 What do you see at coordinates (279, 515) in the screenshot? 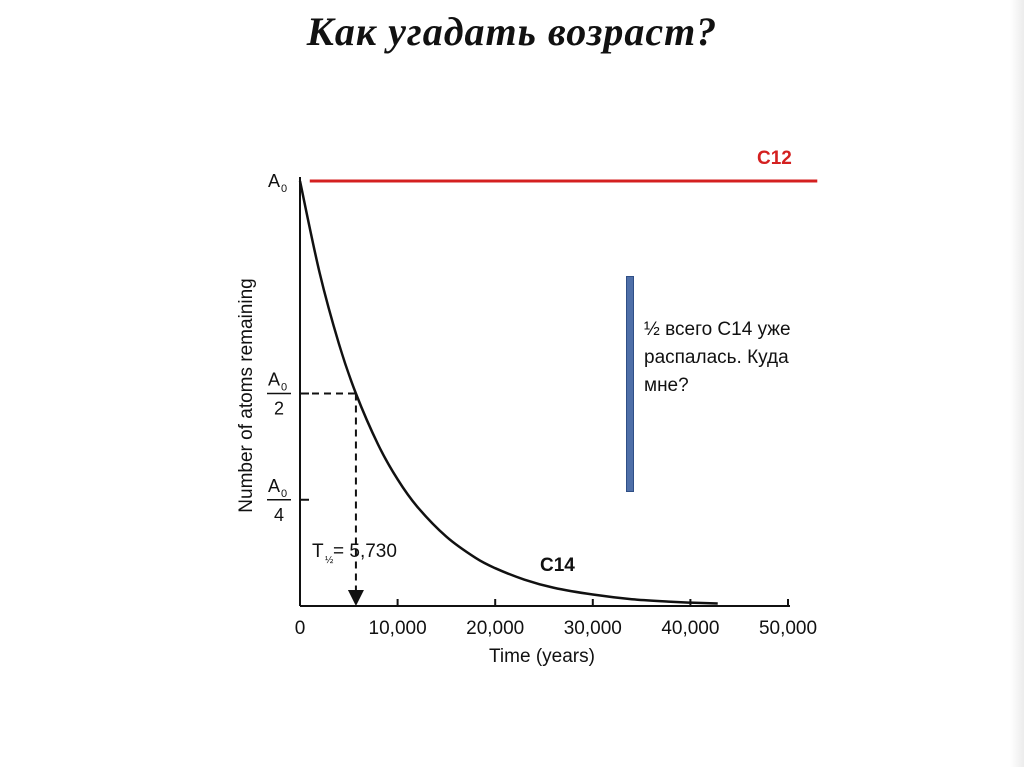
I see `y-tick-denominator: 4` at bounding box center [279, 515].